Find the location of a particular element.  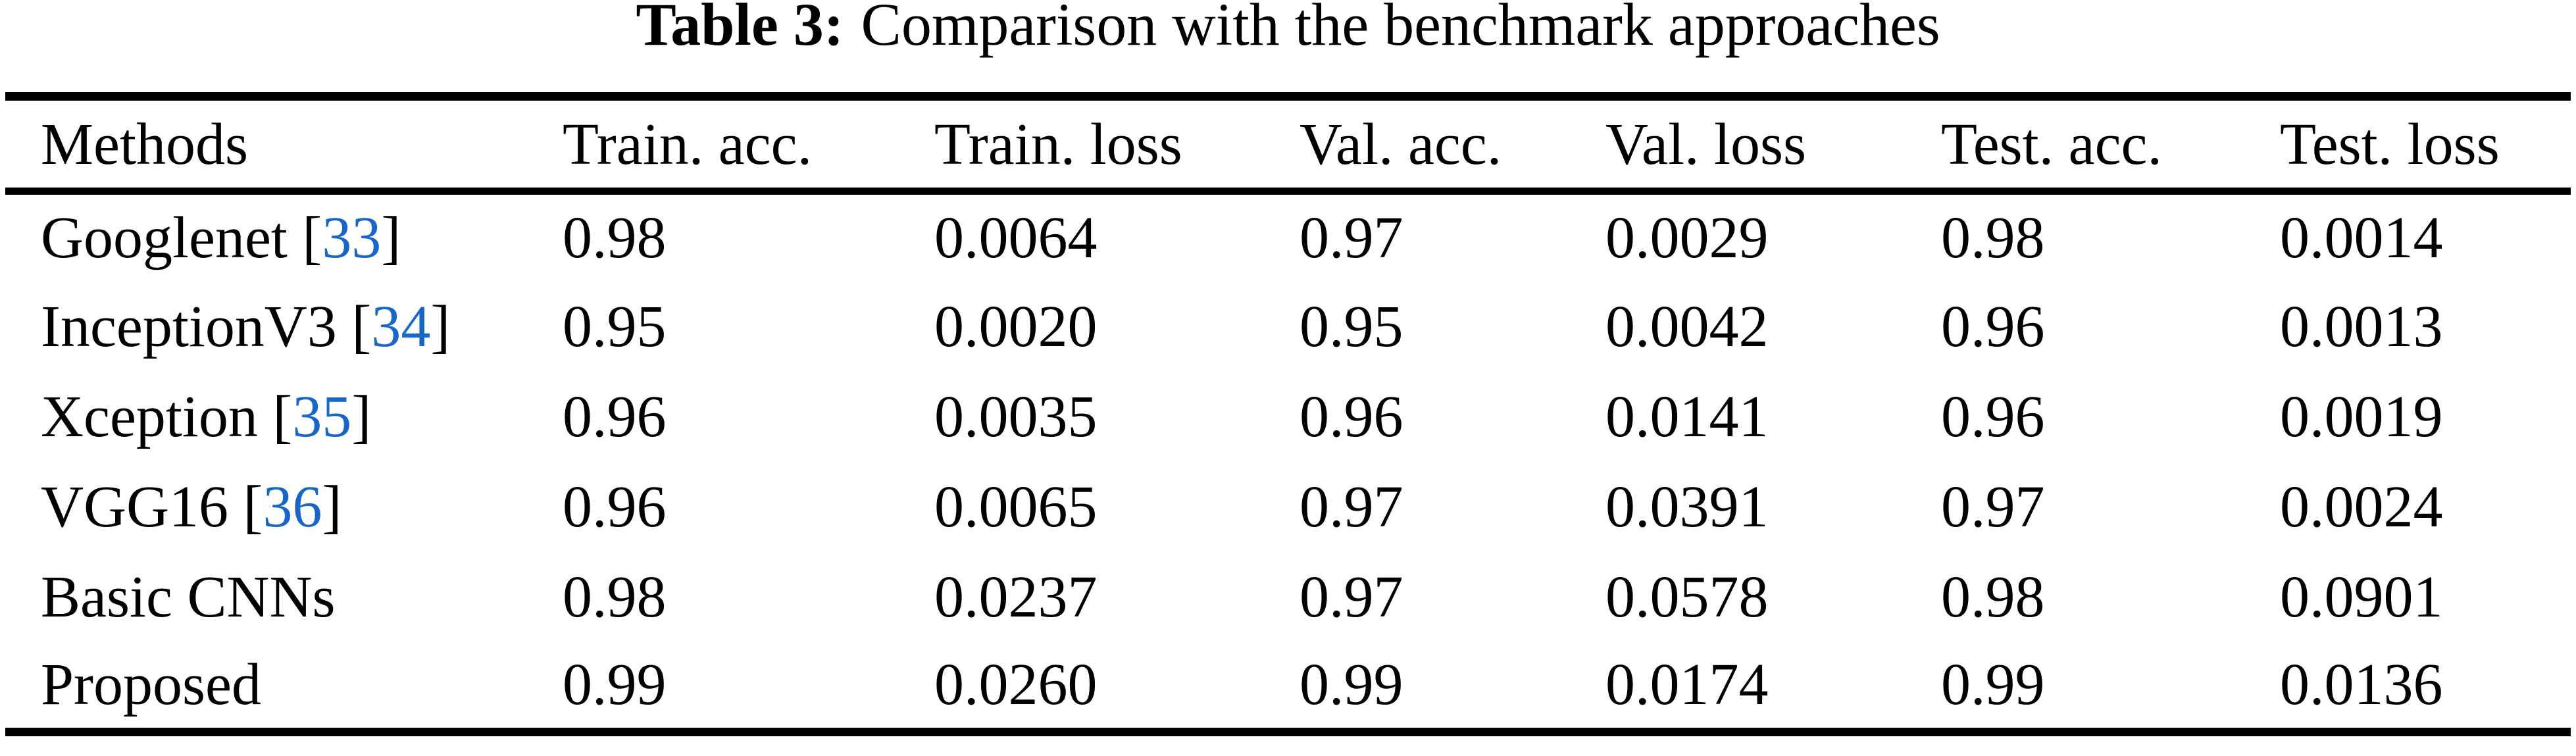

method-cell: Proposed is located at coordinates (284, 687).